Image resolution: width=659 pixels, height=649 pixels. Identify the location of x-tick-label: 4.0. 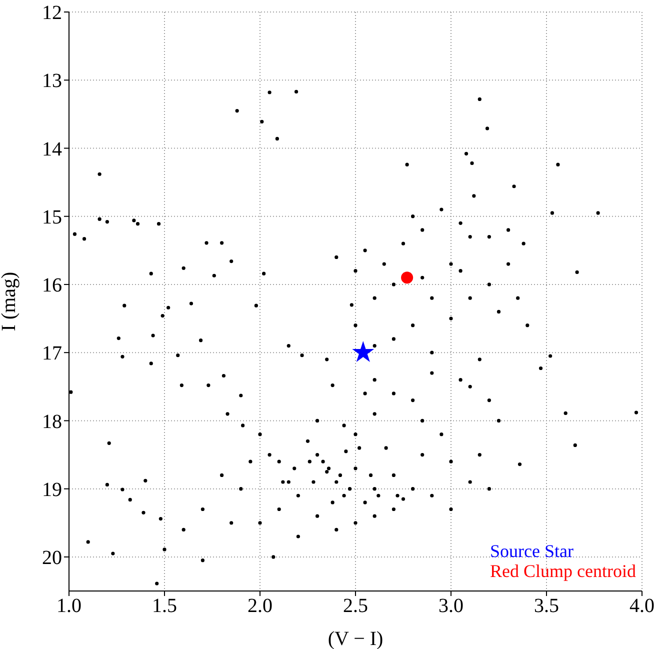
(642, 606).